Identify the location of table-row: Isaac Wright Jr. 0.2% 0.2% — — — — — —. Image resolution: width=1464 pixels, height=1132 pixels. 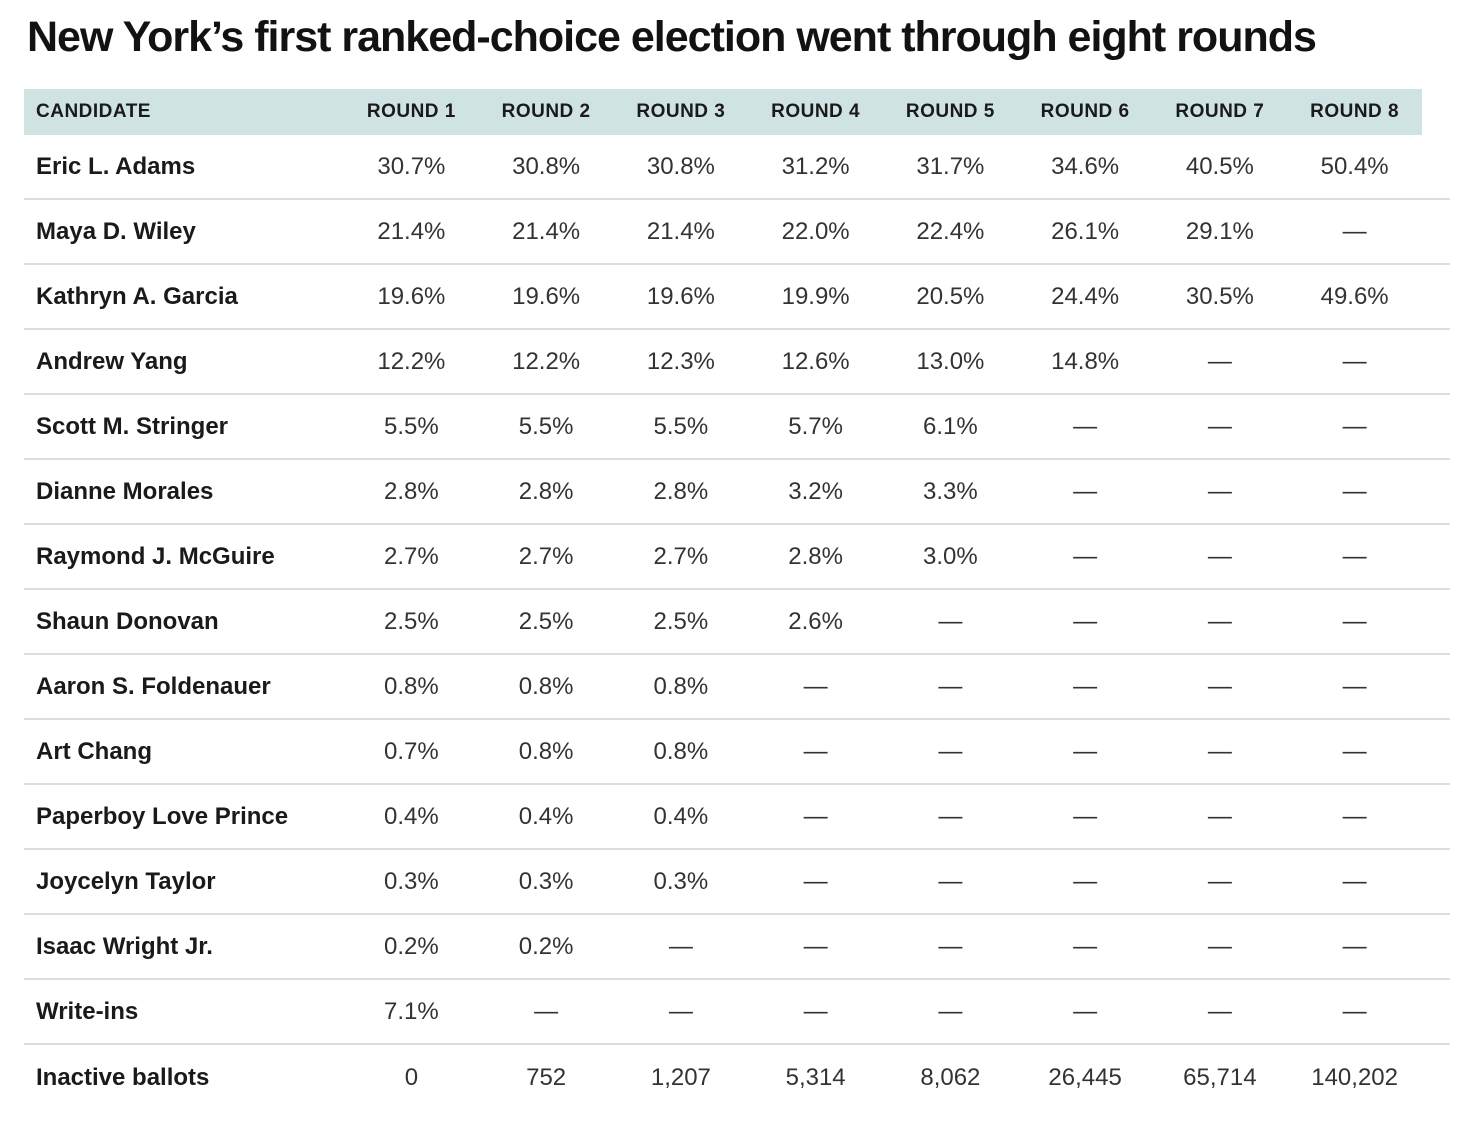
(737, 948).